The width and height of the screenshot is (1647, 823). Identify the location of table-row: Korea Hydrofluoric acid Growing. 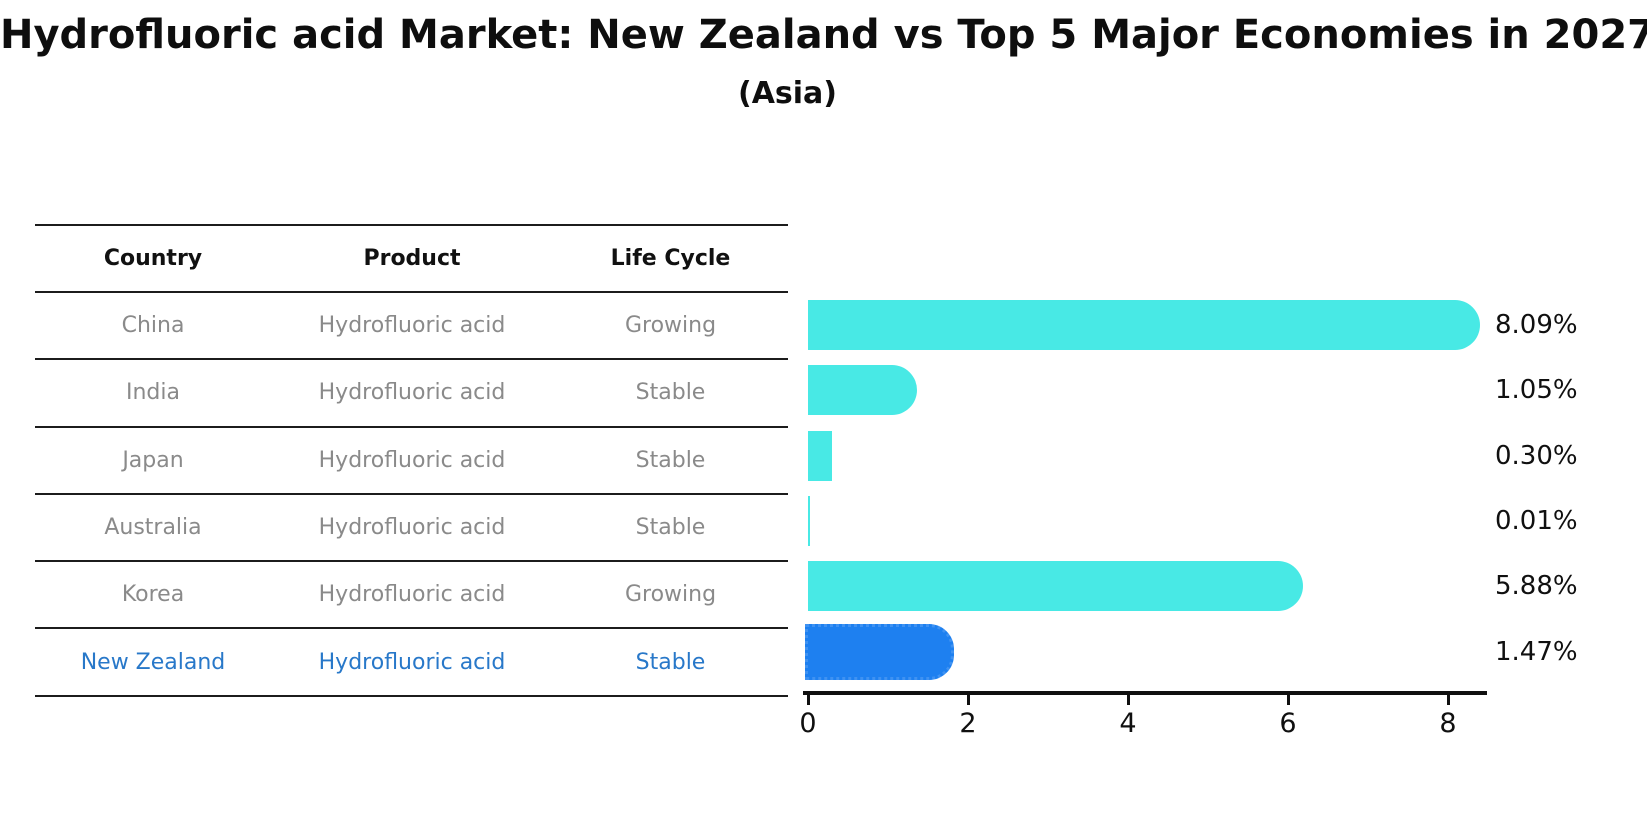
(411, 596).